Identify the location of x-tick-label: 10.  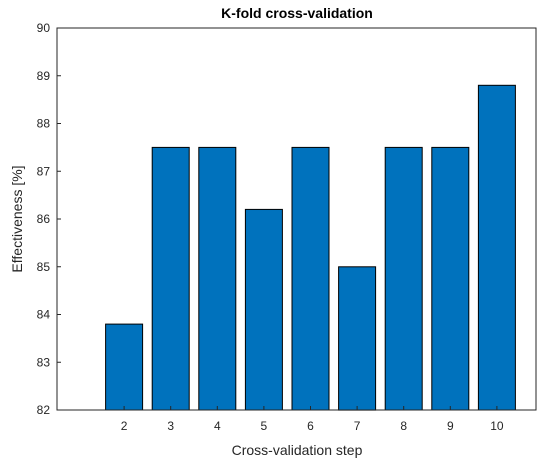
(497, 426).